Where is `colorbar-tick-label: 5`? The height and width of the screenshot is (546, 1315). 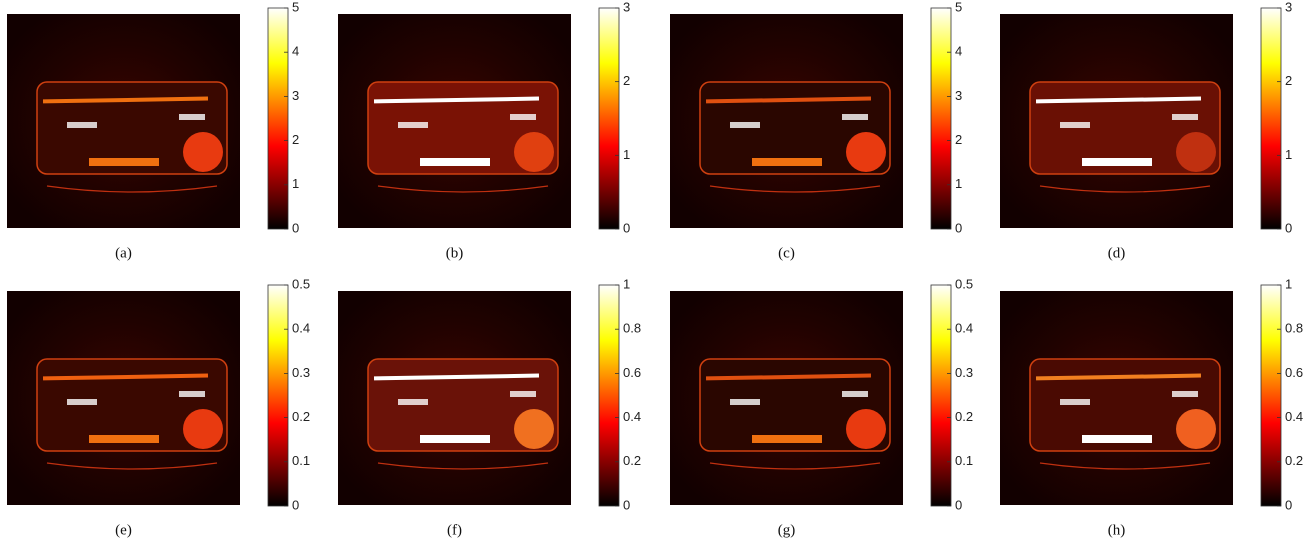
colorbar-tick-label: 5 is located at coordinates (295, 7).